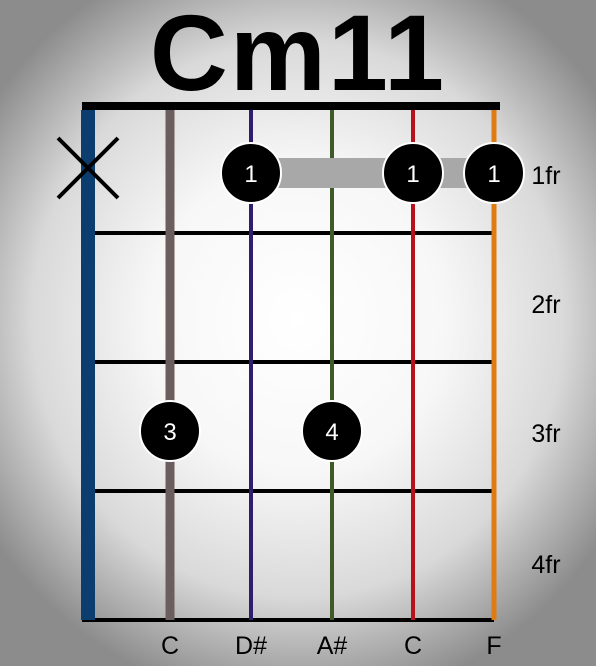 The image size is (596, 666). What do you see at coordinates (545, 565) in the screenshot?
I see `fret-label: 4fr` at bounding box center [545, 565].